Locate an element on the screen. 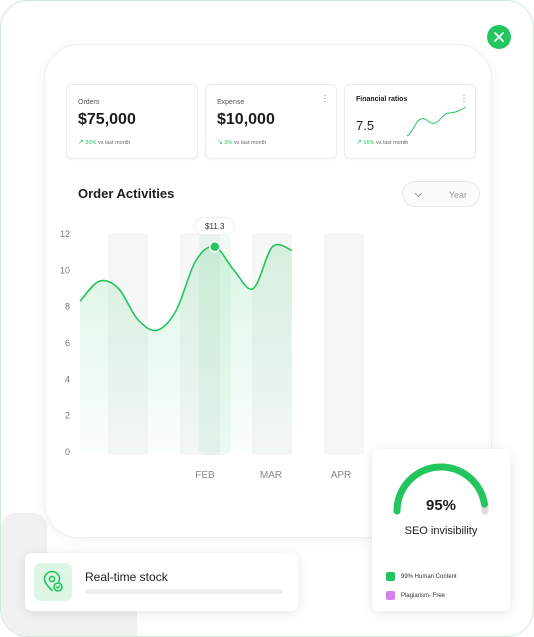 This screenshot has height=637, width=534. y-tick-label: 4 is located at coordinates (67, 379).